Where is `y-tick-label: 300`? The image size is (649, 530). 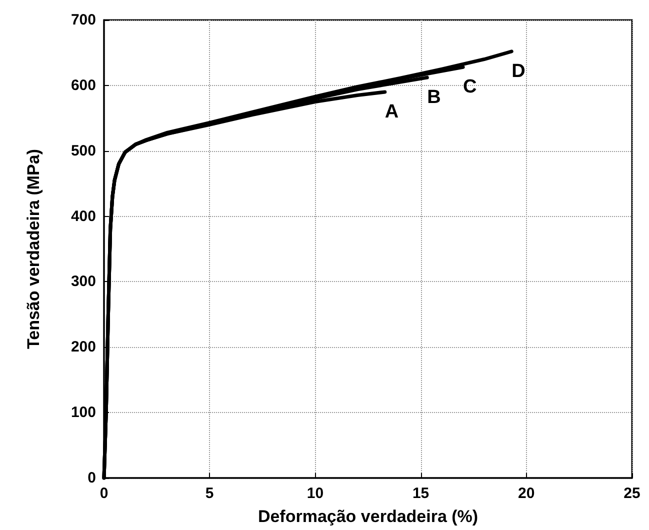
y-tick-label: 300 is located at coordinates (83, 281).